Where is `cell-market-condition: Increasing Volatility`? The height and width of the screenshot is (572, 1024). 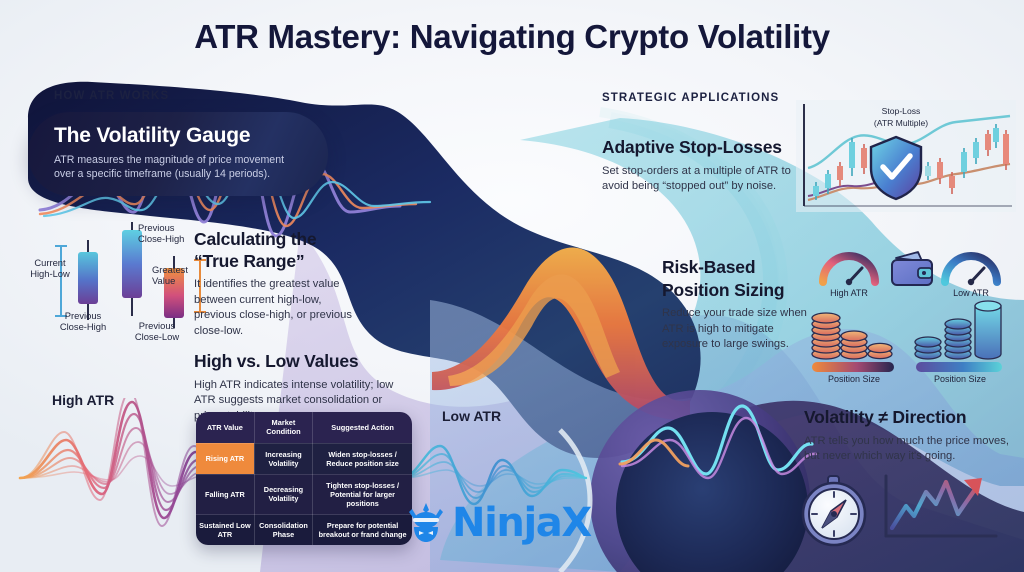
cell-market-condition: Increasing Volatility is located at coordinates (284, 459).